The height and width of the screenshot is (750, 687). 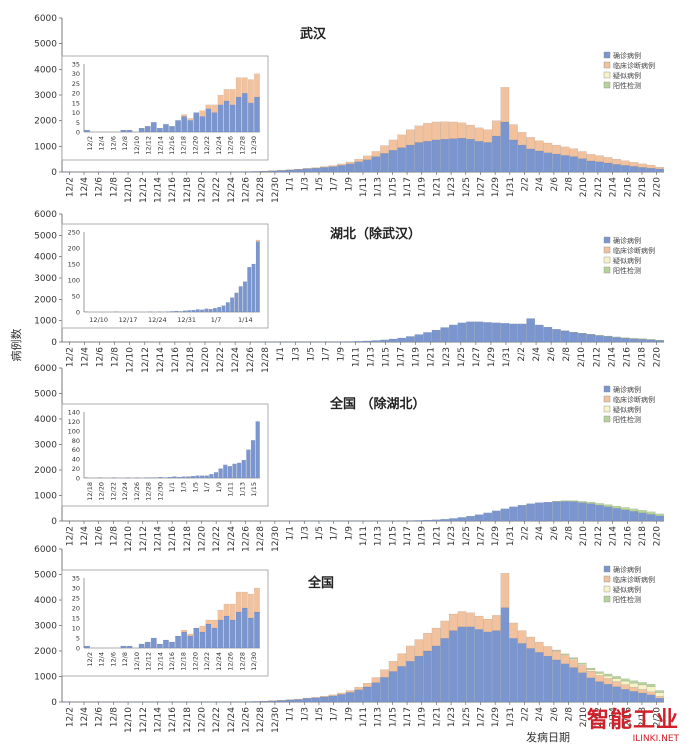 I want to click on x-tick-label: 12/24, so click(x=232, y=190).